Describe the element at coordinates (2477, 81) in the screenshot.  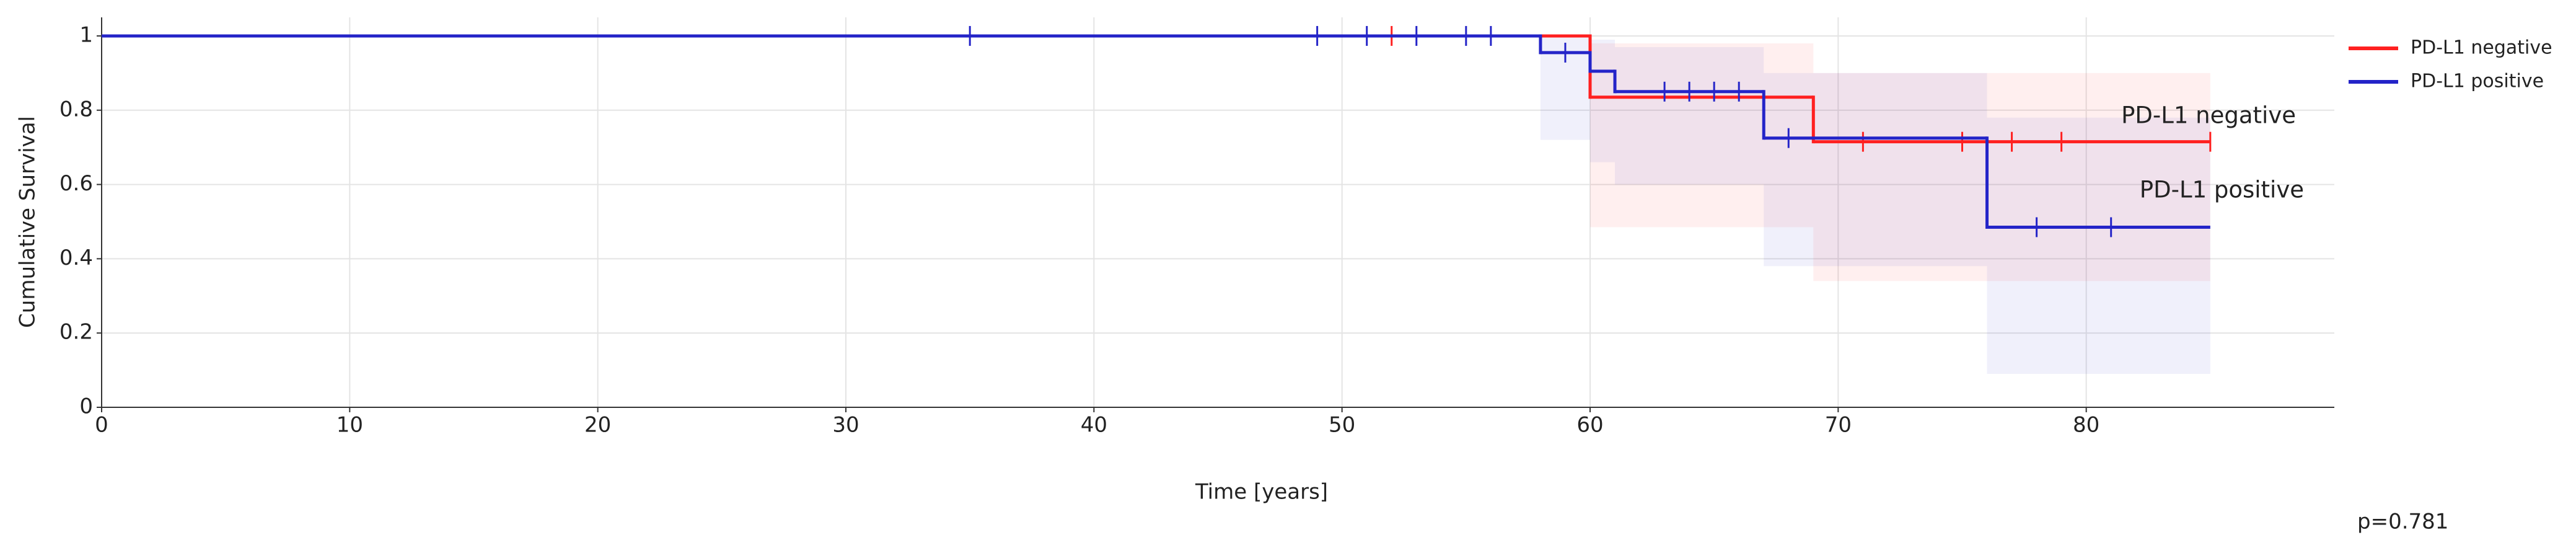
I see `legend-label: PD-L1 positive` at that location.